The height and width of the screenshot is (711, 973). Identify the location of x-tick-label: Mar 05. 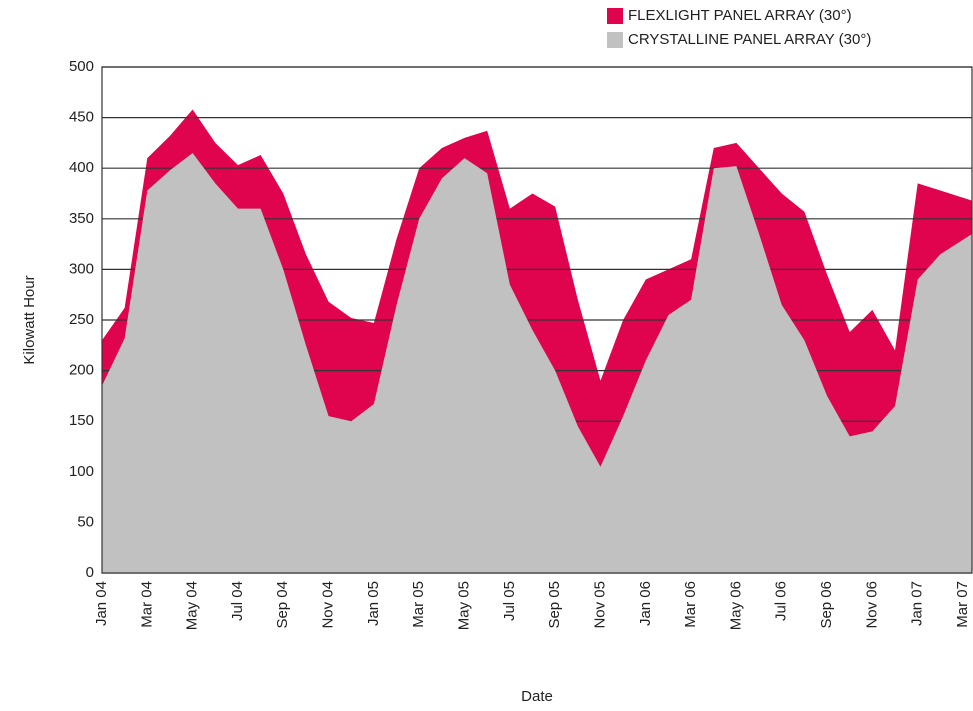
(418, 604).